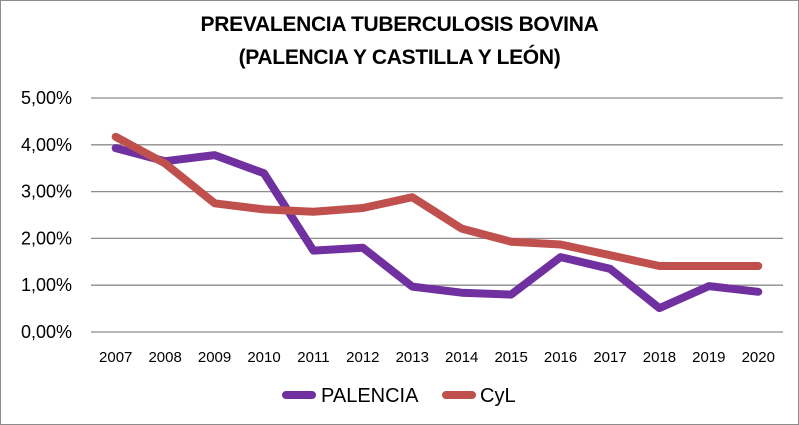  Describe the element at coordinates (609, 357) in the screenshot. I see `x-tick-label: 2017` at that location.